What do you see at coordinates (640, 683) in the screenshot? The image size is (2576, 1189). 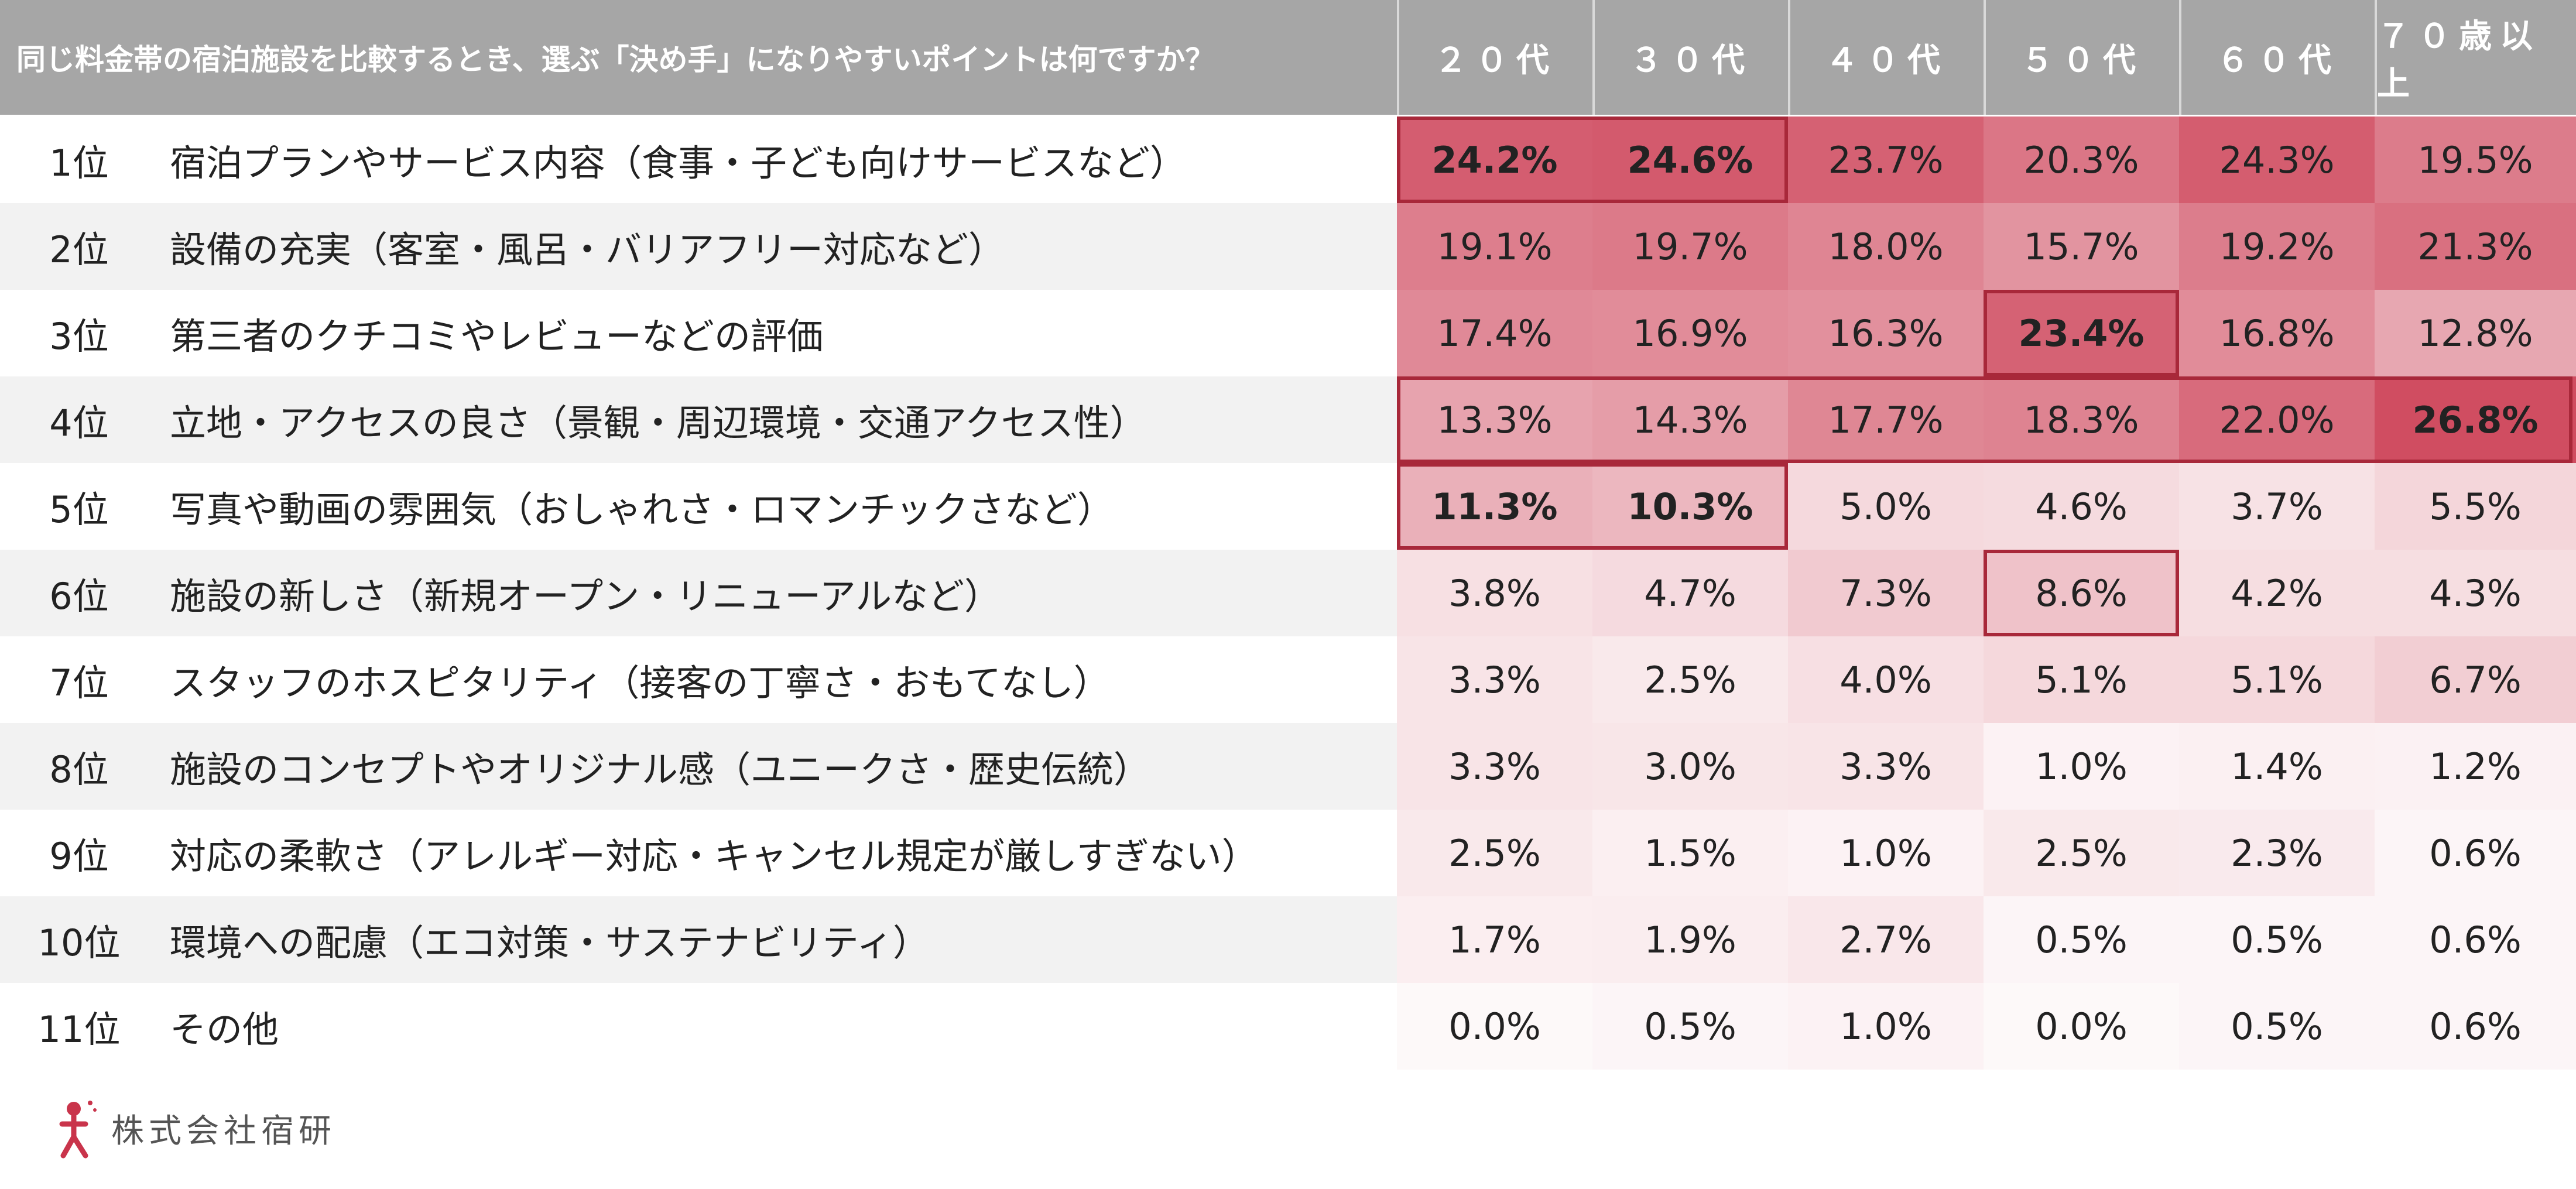 I see `item-label: スタッフのホスピタリティ（接客の丁寧さ・おもてなし）` at bounding box center [640, 683].